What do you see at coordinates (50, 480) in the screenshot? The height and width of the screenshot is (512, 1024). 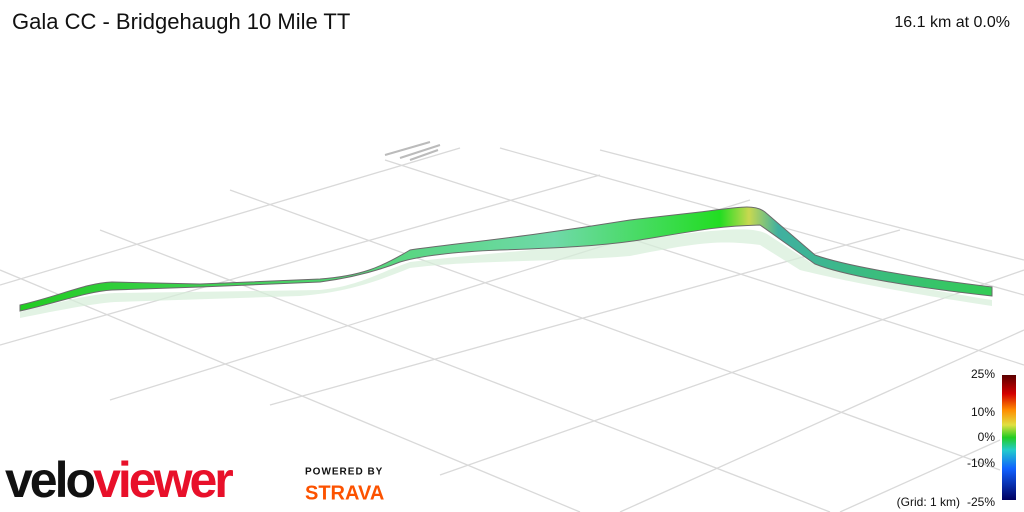 I see `logo-part: velo` at bounding box center [50, 480].